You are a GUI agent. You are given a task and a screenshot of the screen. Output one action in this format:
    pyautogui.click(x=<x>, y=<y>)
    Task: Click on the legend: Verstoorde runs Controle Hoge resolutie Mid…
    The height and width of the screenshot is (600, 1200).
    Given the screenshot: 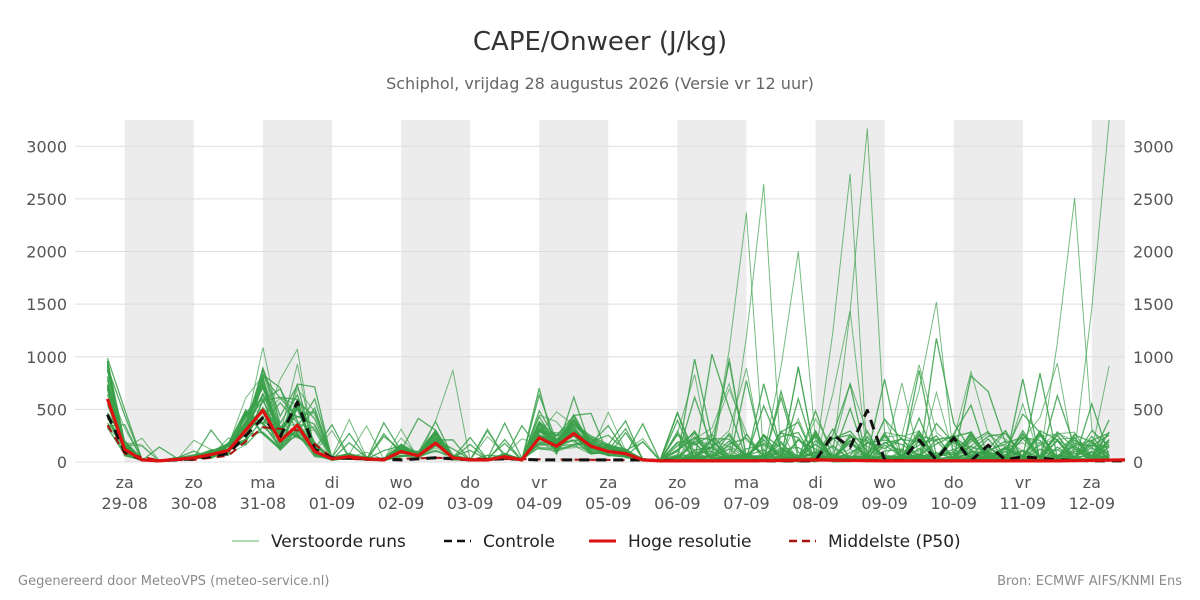 What is the action you would take?
    pyautogui.click(x=596, y=542)
    